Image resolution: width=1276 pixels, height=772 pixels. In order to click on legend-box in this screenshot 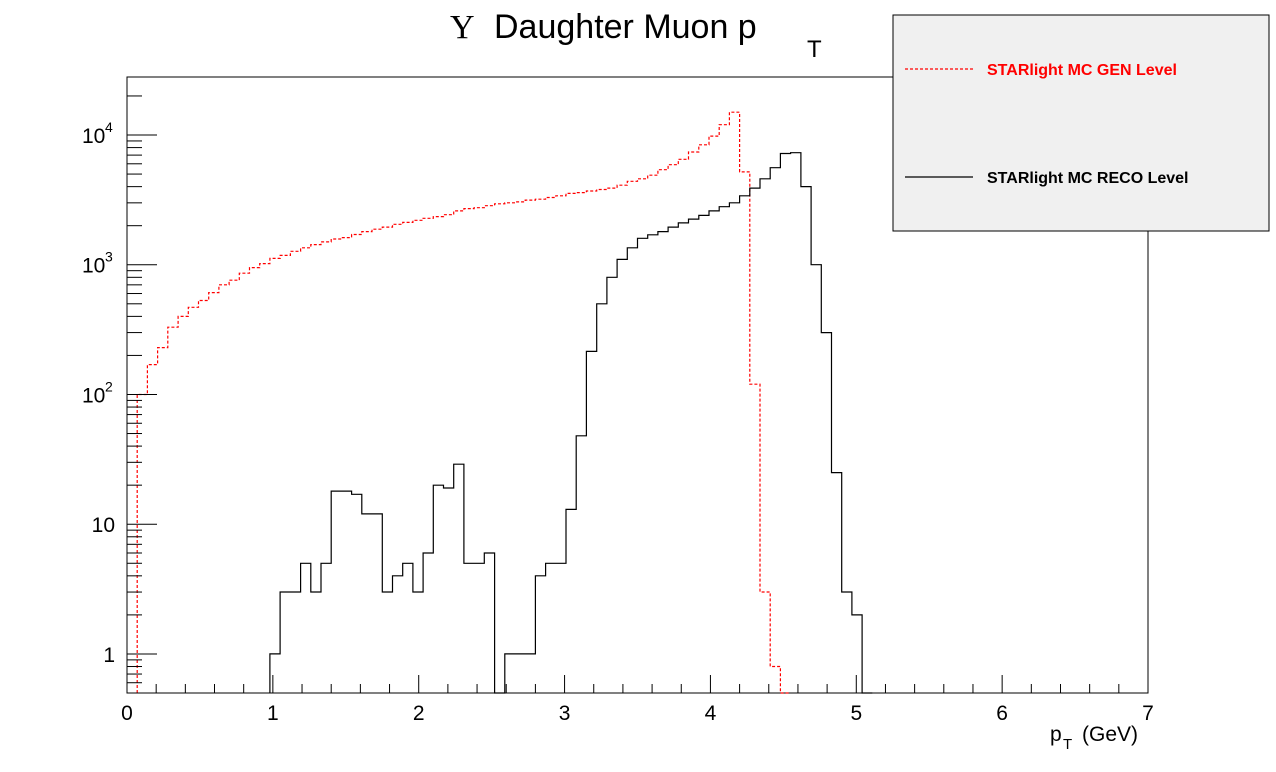, I will do `click(1081, 123)`.